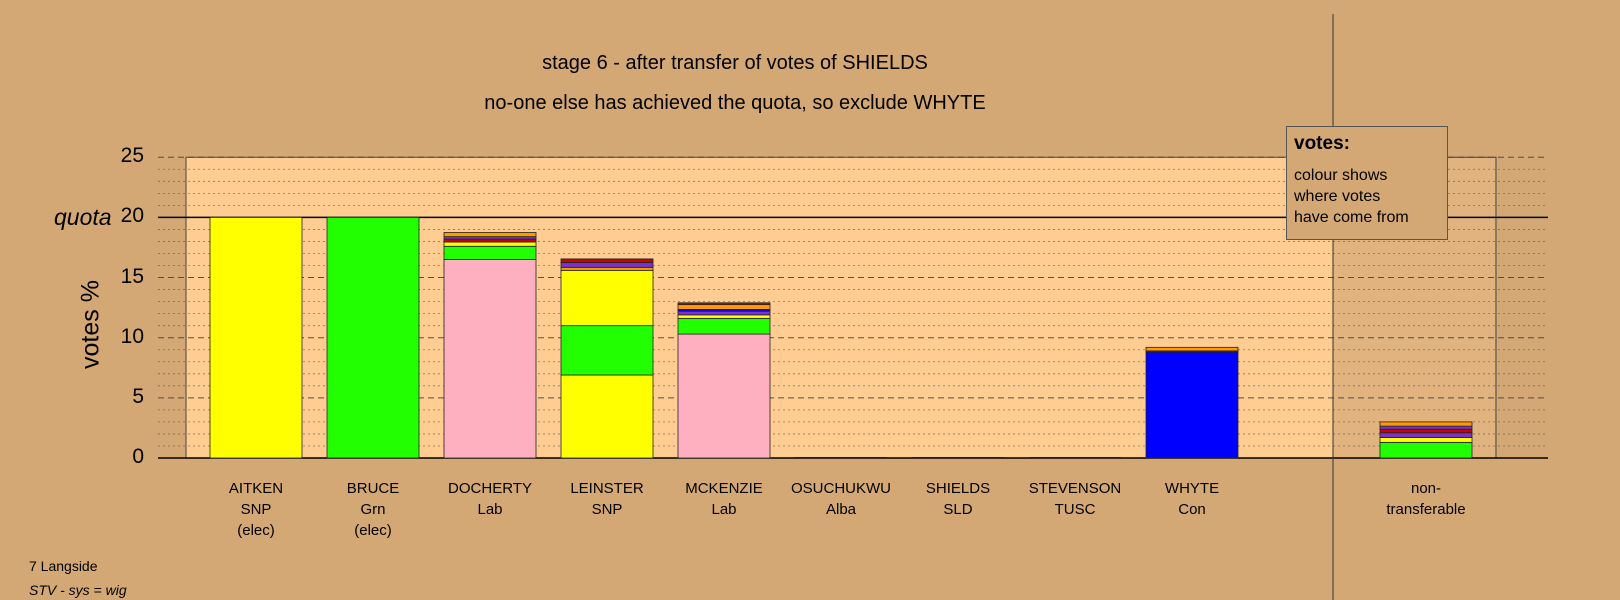  I want to click on candidate-label-line: OSUCHUKWU, so click(841, 488).